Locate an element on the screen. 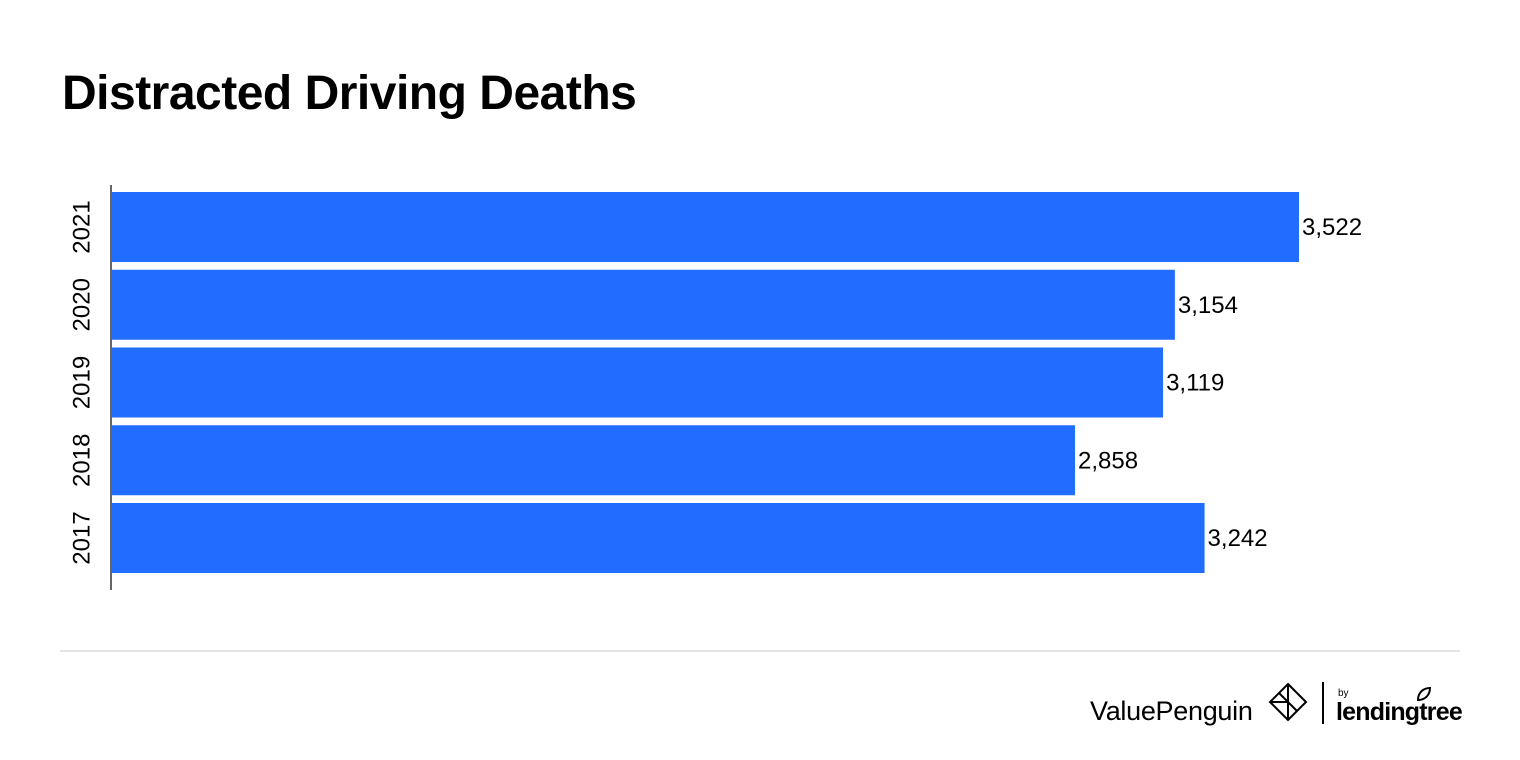 The height and width of the screenshot is (760, 1520). valuepenguin-logo-icon is located at coordinates (1288, 702).